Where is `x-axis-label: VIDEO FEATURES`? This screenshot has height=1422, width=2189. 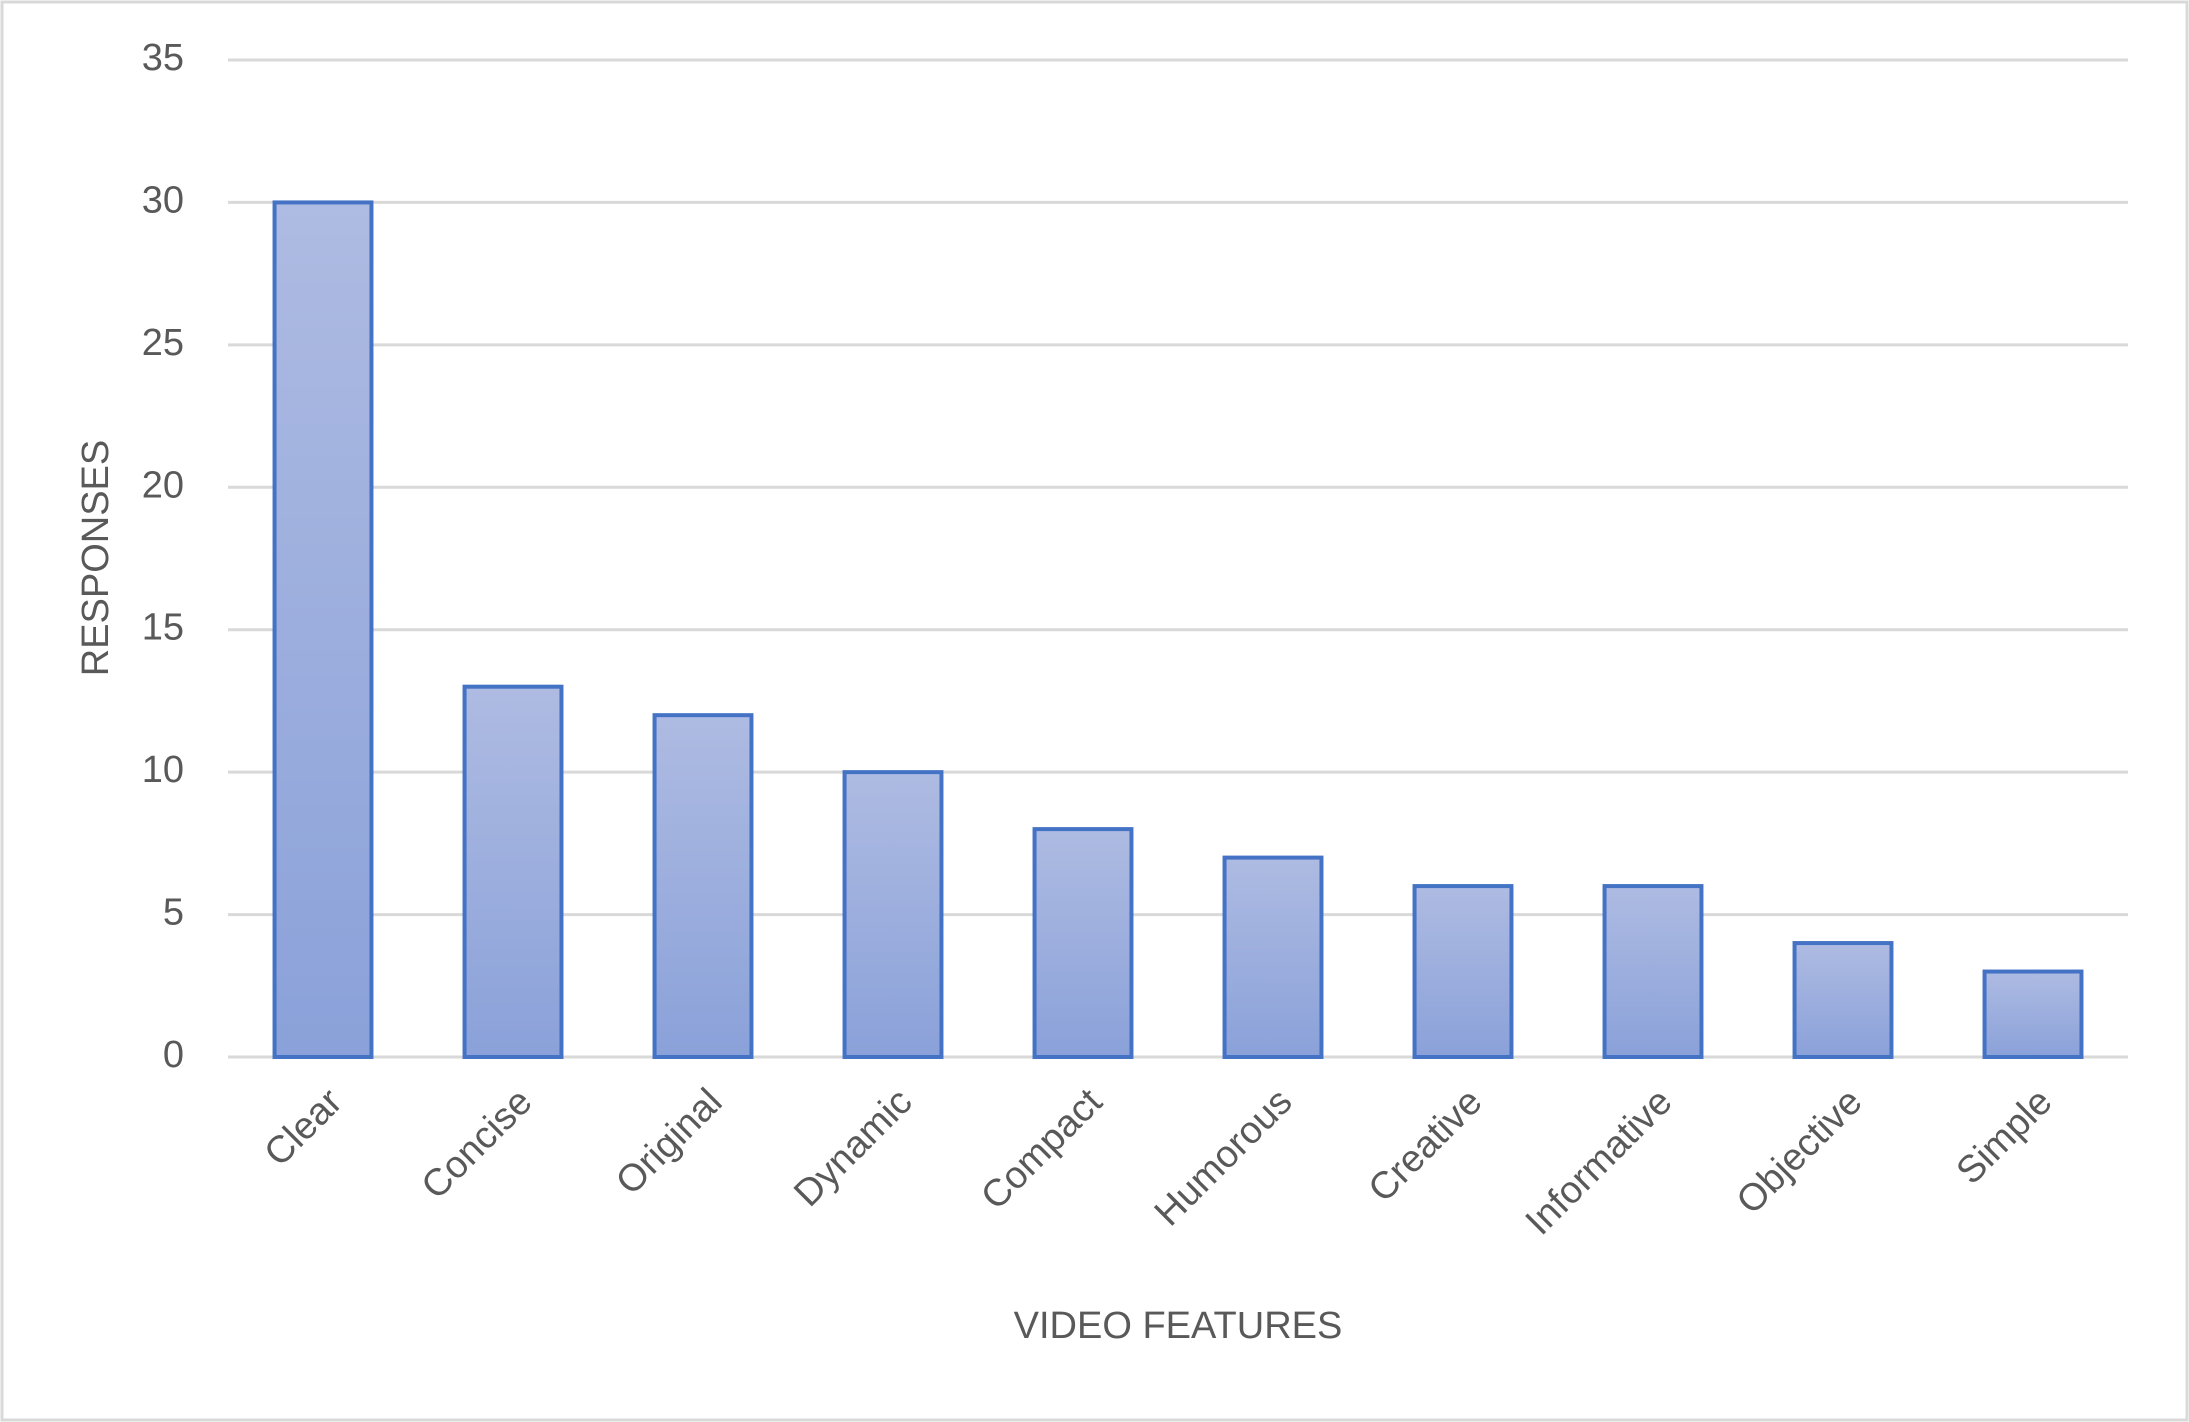 x-axis-label: VIDEO FEATURES is located at coordinates (1178, 1326).